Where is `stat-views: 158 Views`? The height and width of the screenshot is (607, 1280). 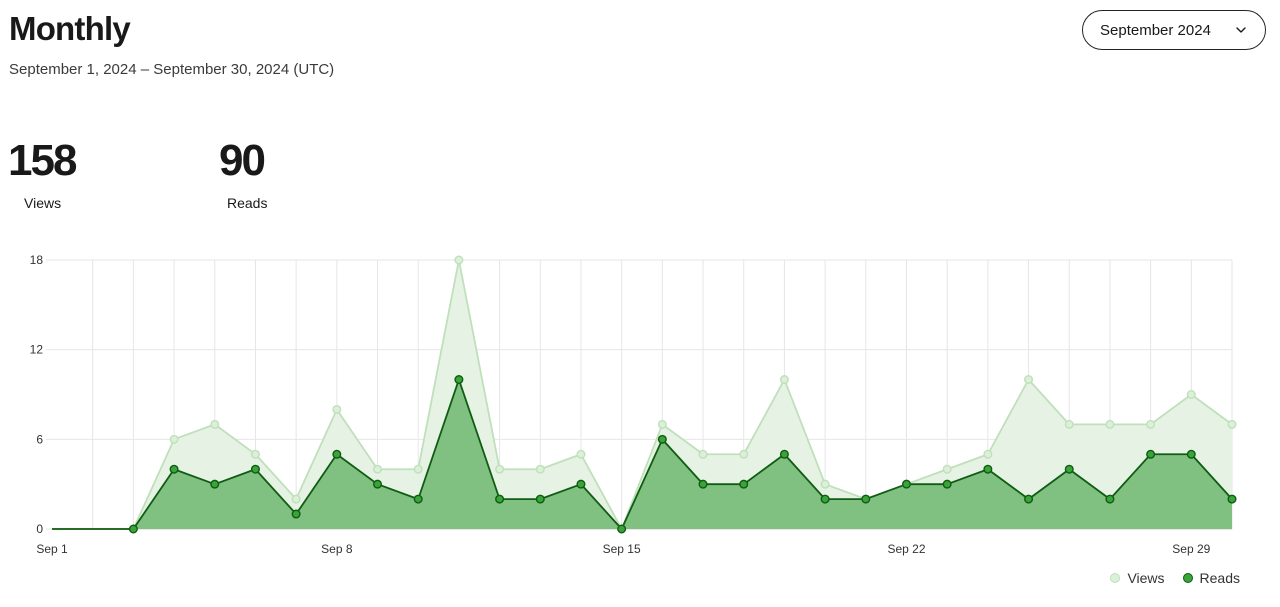
stat-views: 158 Views is located at coordinates (42, 174).